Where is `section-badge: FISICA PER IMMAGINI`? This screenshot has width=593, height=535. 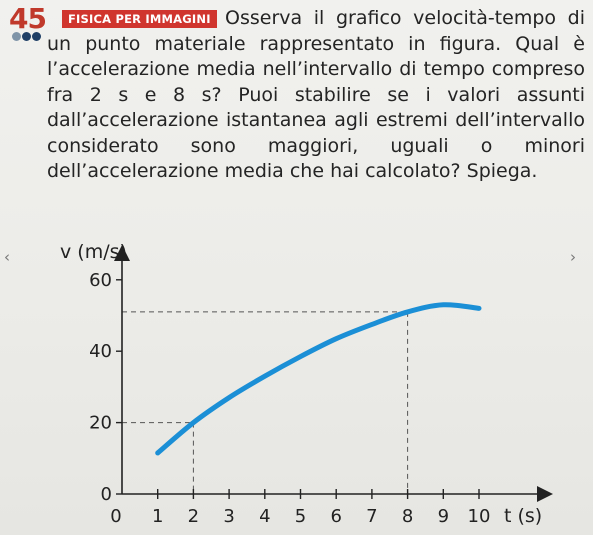
section-badge: FISICA PER IMMAGINI is located at coordinates (139, 19).